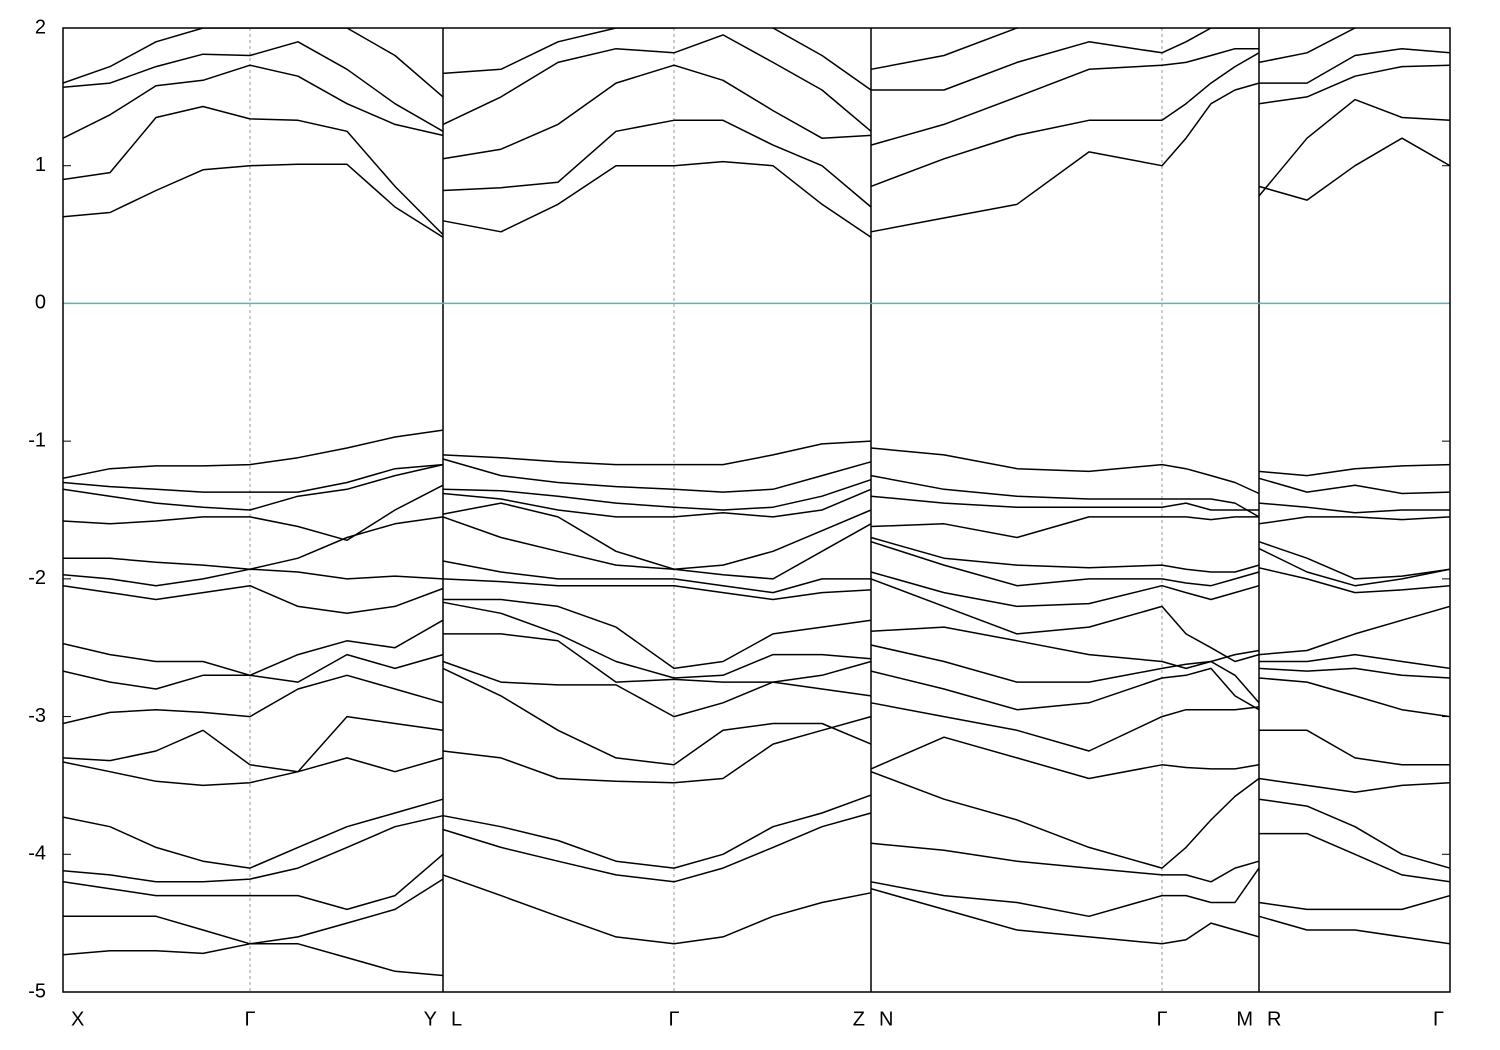  What do you see at coordinates (1244, 1019) in the screenshot?
I see `x-tick-label: M` at bounding box center [1244, 1019].